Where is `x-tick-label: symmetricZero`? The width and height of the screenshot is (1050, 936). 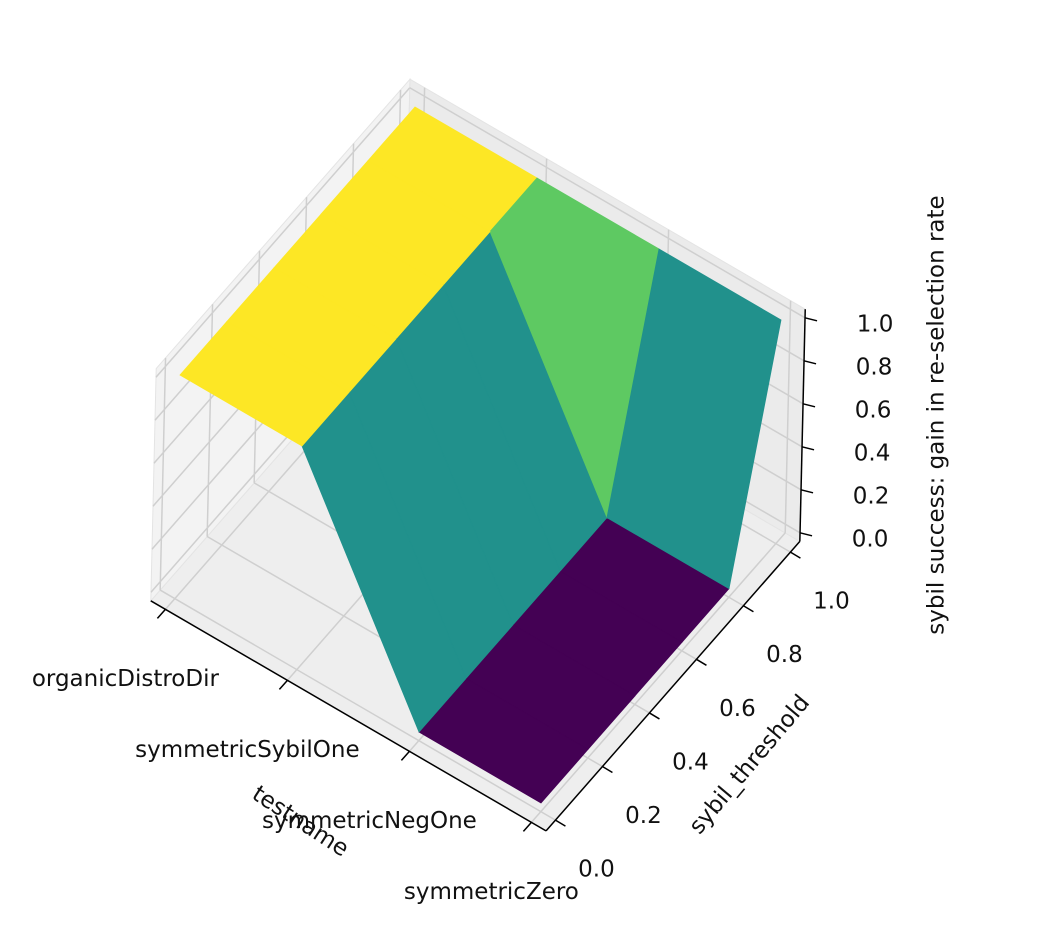 x-tick-label: symmetricZero is located at coordinates (491, 892).